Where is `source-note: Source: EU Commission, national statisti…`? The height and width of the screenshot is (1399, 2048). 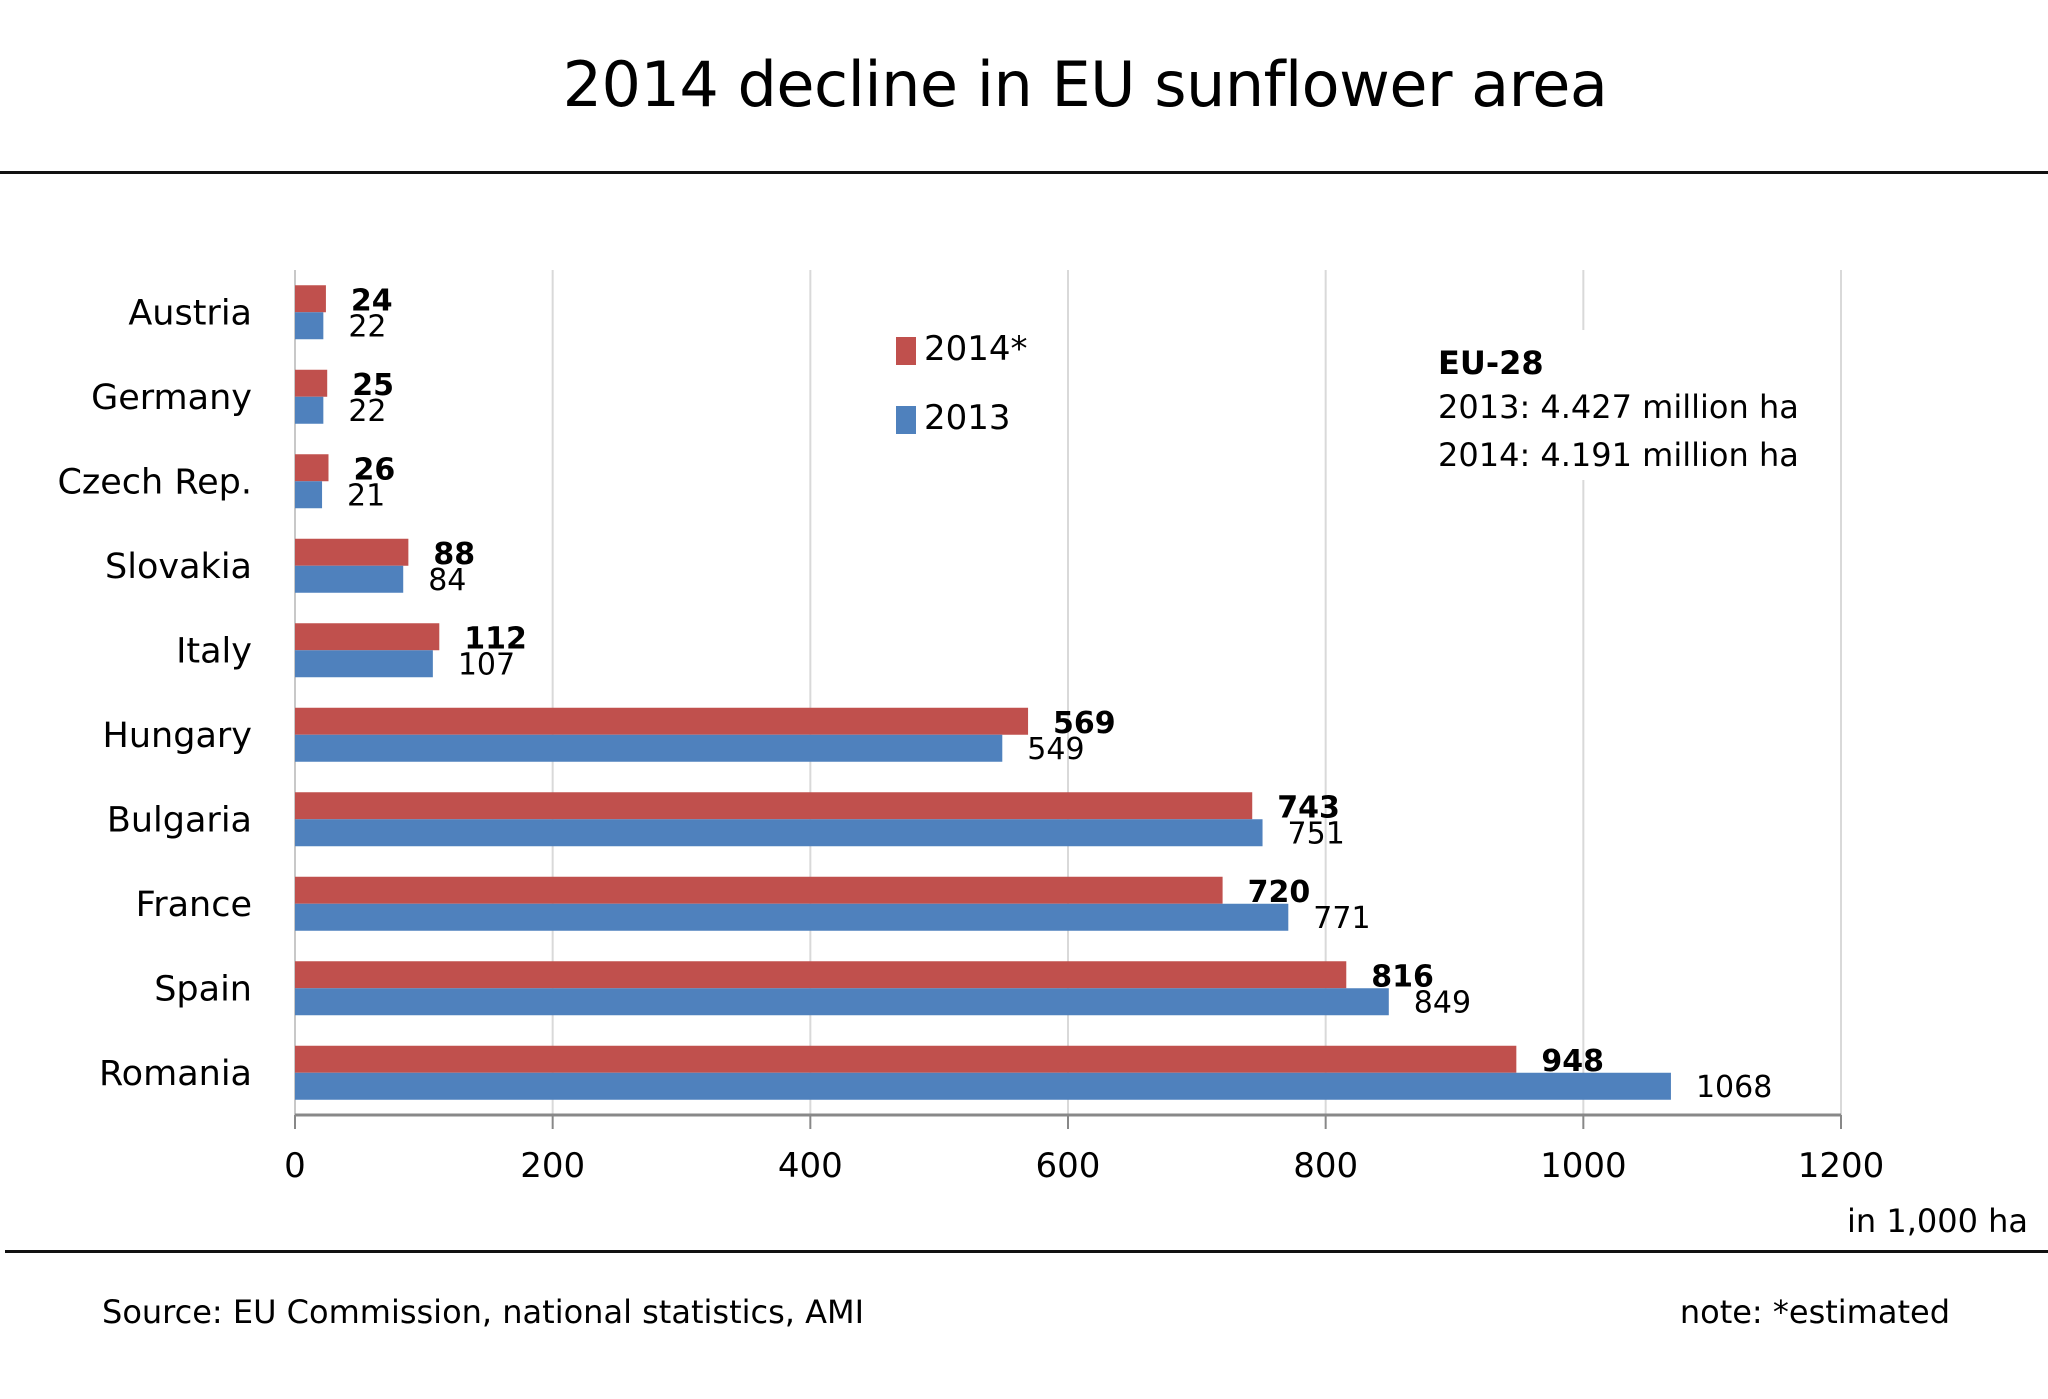
source-note: Source: EU Commission, national statisti… is located at coordinates (483, 1312).